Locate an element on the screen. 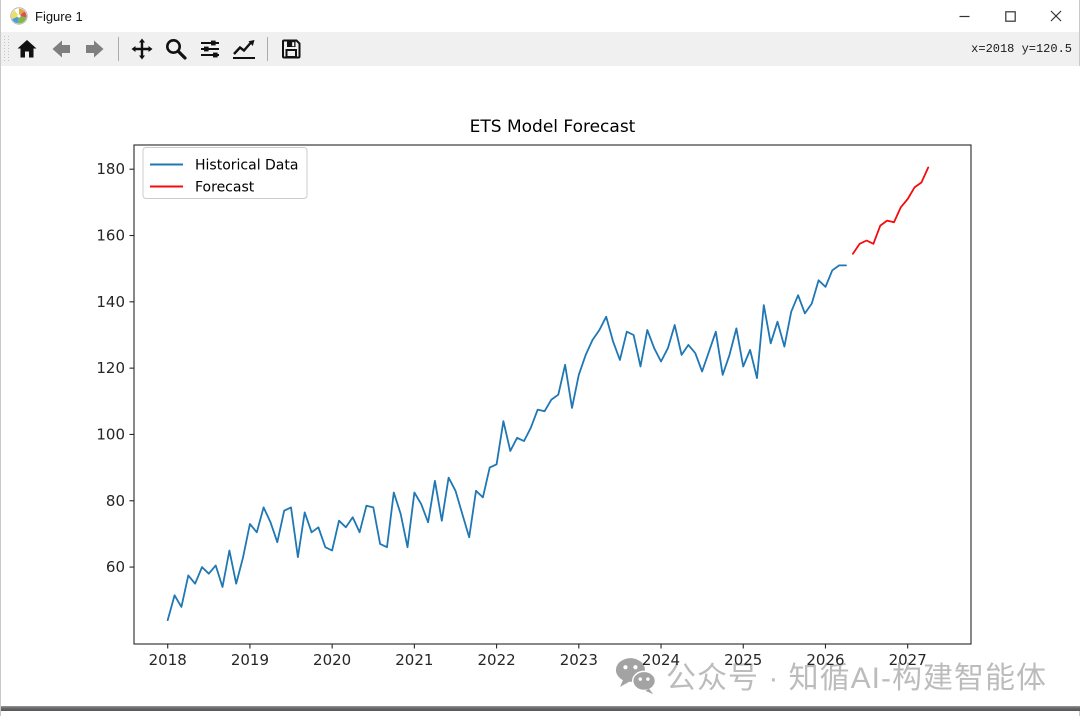  pan-icon is located at coordinates (142, 49).